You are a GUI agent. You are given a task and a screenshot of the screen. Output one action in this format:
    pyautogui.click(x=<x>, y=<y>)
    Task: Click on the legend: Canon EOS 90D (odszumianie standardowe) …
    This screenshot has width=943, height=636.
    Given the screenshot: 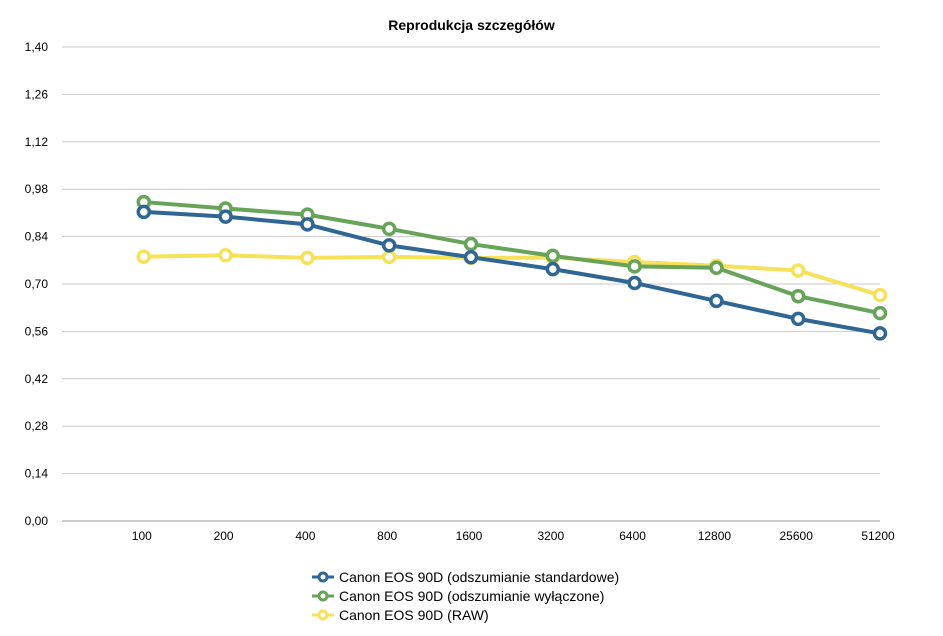 What is the action you would take?
    pyautogui.click(x=464, y=595)
    